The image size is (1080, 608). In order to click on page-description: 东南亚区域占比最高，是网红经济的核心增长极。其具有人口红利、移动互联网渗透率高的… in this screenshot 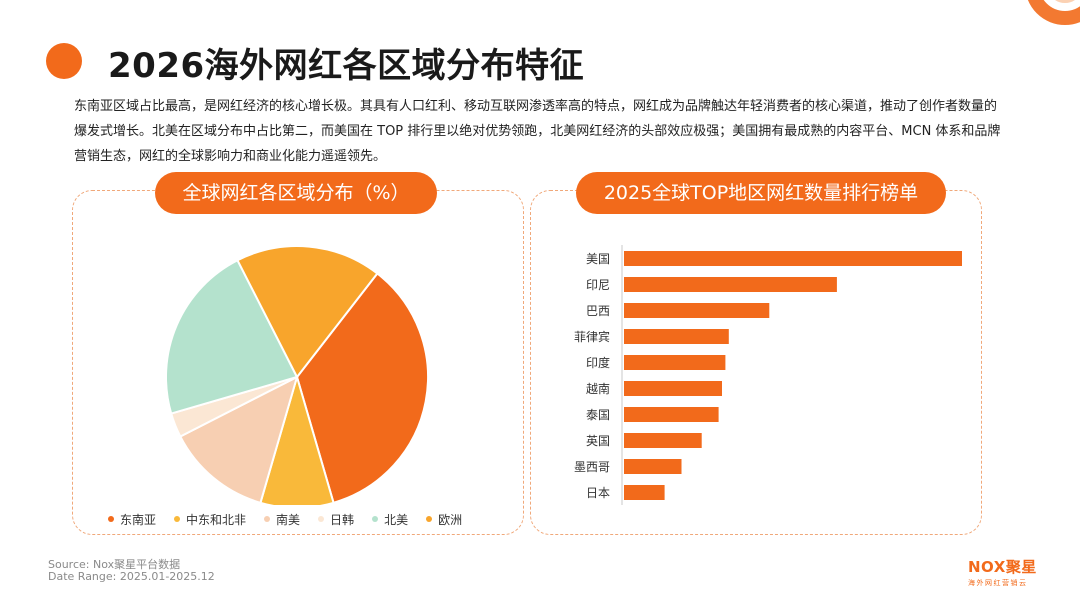, I will do `click(537, 131)`.